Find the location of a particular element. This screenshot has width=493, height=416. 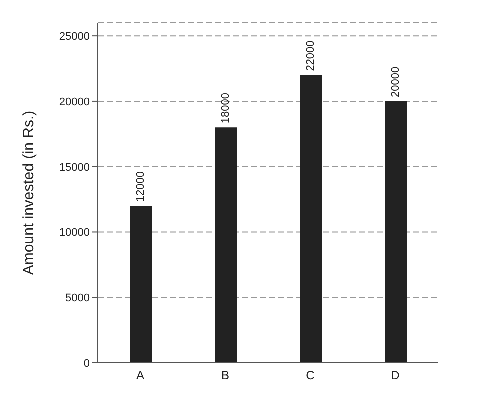

x-tick-label: B is located at coordinates (225, 375).